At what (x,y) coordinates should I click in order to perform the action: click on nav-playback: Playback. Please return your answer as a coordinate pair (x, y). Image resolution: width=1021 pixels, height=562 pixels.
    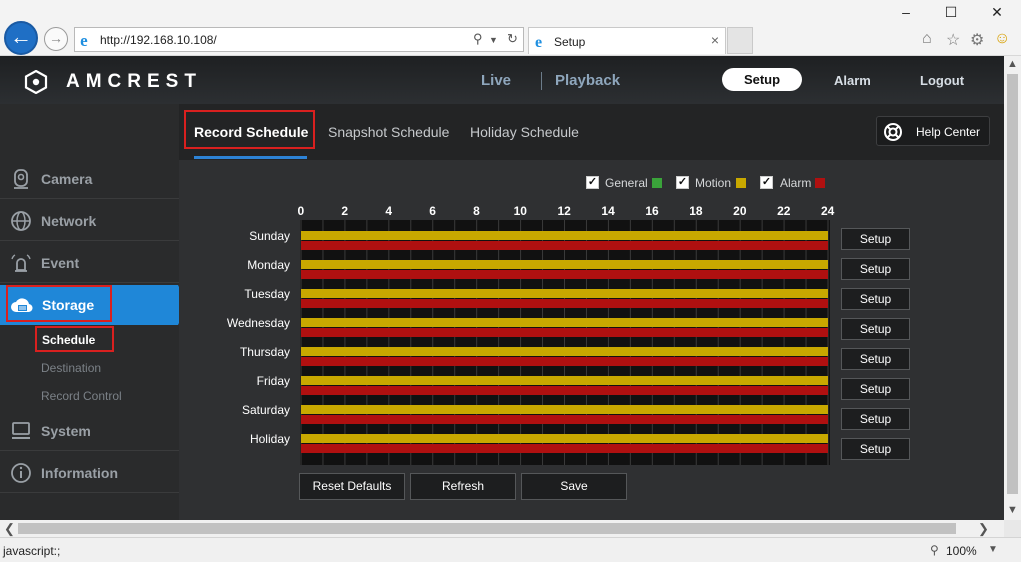
    Looking at the image, I should click on (588, 80).